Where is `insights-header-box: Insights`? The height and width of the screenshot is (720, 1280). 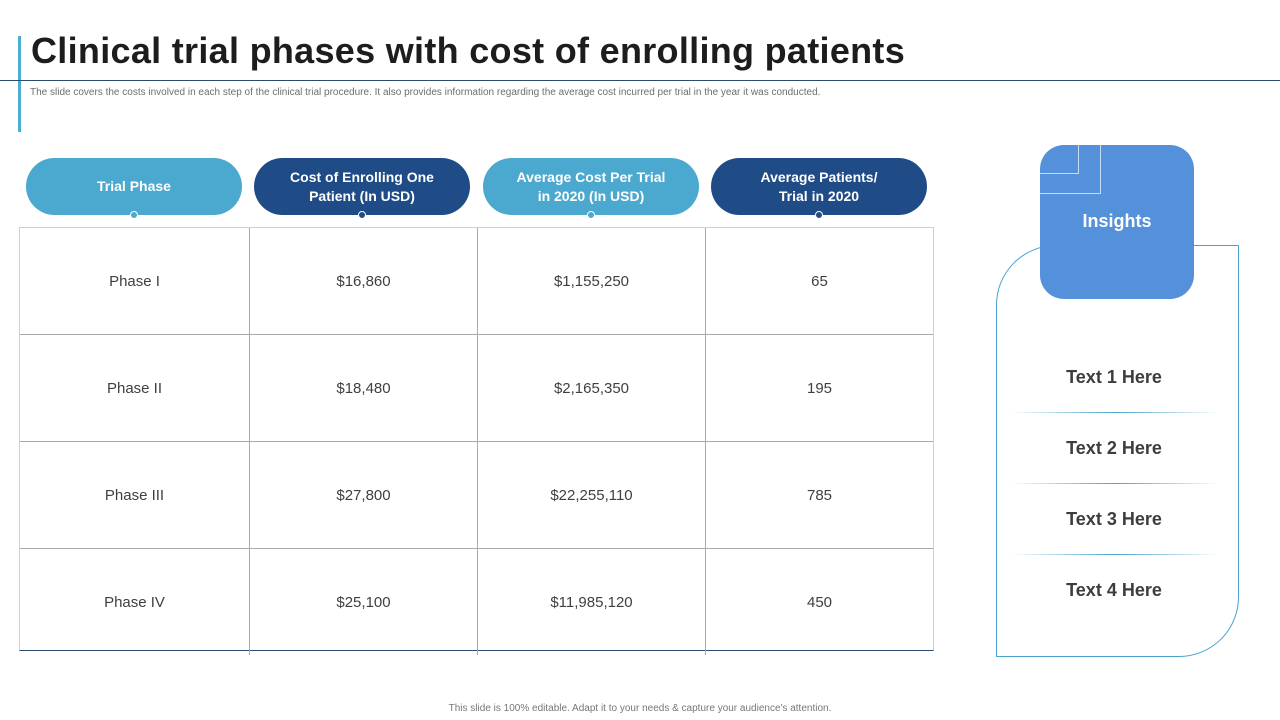
insights-header-box: Insights is located at coordinates (1117, 222).